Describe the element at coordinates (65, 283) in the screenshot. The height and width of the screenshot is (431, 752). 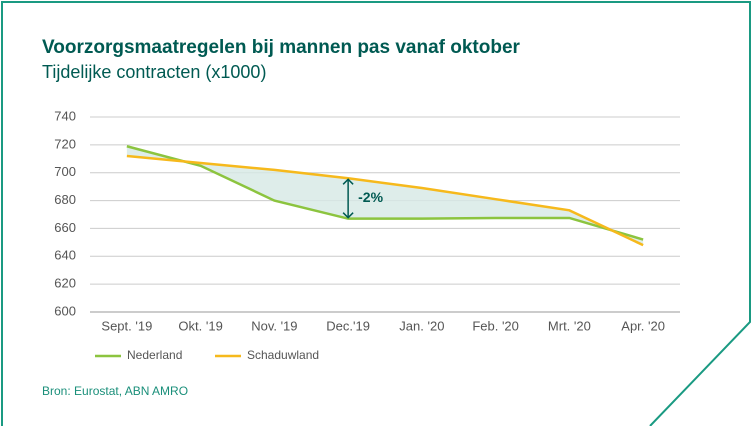
I see `y-tick-label: 620` at that location.